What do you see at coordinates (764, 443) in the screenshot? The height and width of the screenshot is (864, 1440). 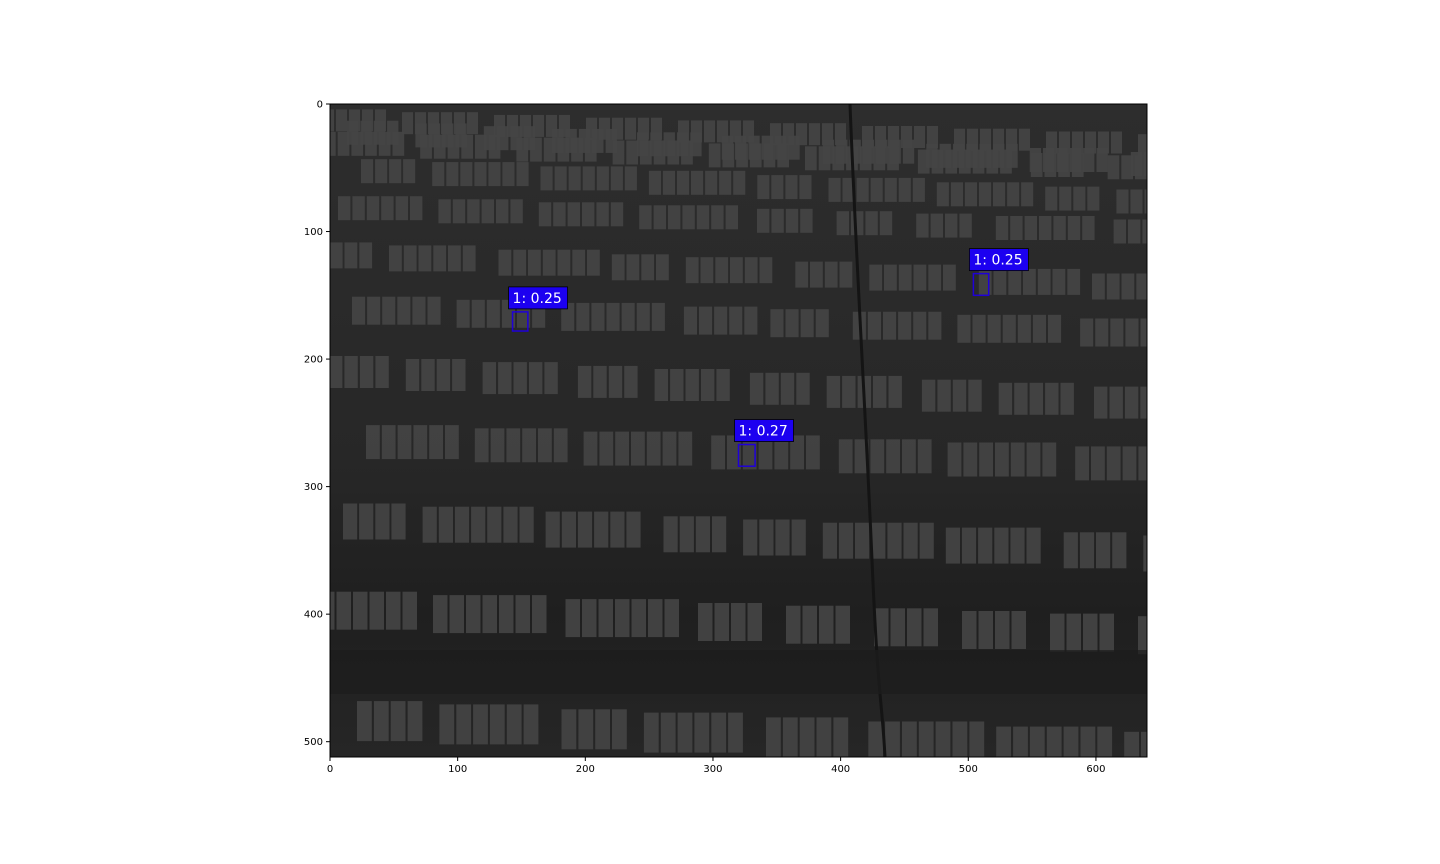 I see `detection: 1: 0.27` at bounding box center [764, 443].